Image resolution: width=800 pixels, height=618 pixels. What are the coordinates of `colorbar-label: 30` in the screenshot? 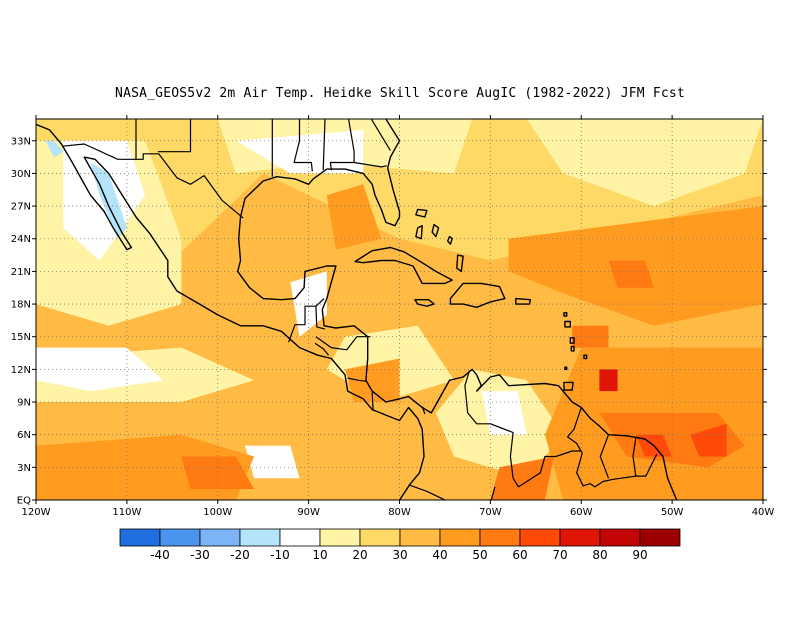 It's located at (399, 555).